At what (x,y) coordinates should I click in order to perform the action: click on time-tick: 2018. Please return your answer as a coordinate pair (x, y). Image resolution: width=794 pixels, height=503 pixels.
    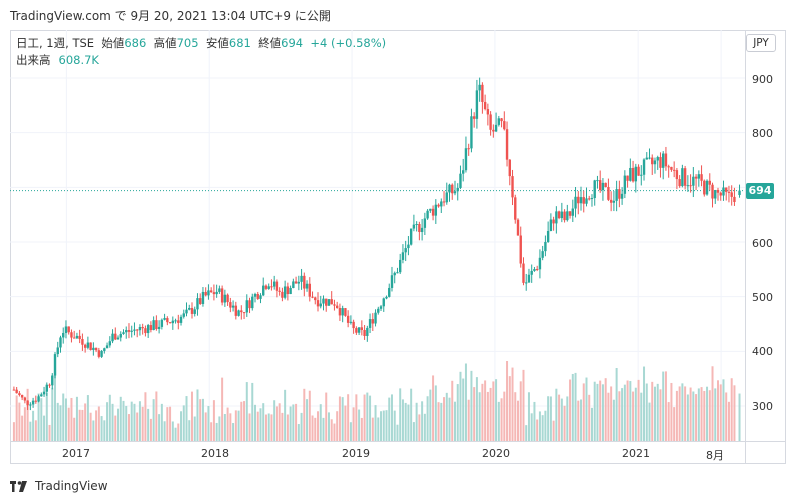
    Looking at the image, I should click on (215, 453).